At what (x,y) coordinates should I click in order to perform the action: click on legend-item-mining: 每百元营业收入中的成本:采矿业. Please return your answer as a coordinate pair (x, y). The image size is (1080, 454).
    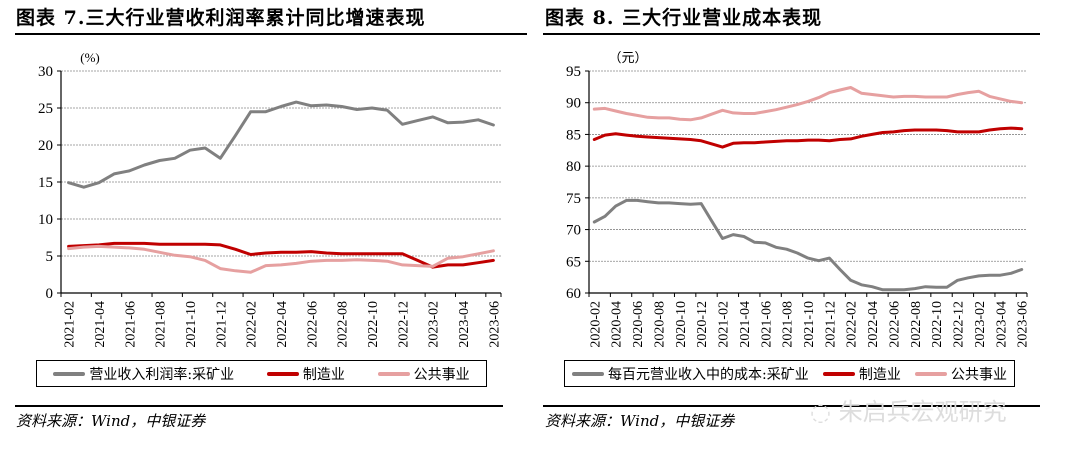
    Looking at the image, I should click on (690, 374).